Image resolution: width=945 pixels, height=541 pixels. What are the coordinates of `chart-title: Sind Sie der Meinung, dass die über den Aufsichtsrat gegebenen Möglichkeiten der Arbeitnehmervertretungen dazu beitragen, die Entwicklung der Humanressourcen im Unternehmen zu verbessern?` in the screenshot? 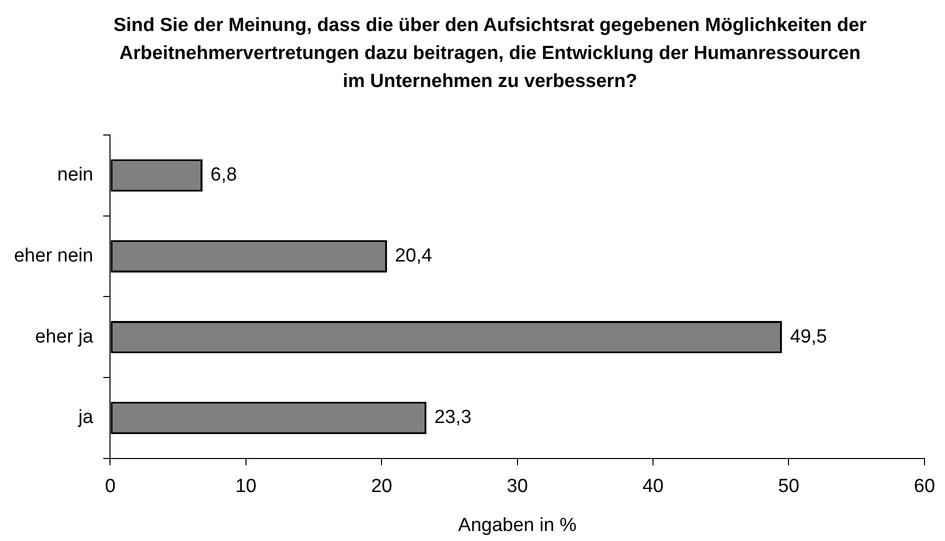 It's located at (490, 54).